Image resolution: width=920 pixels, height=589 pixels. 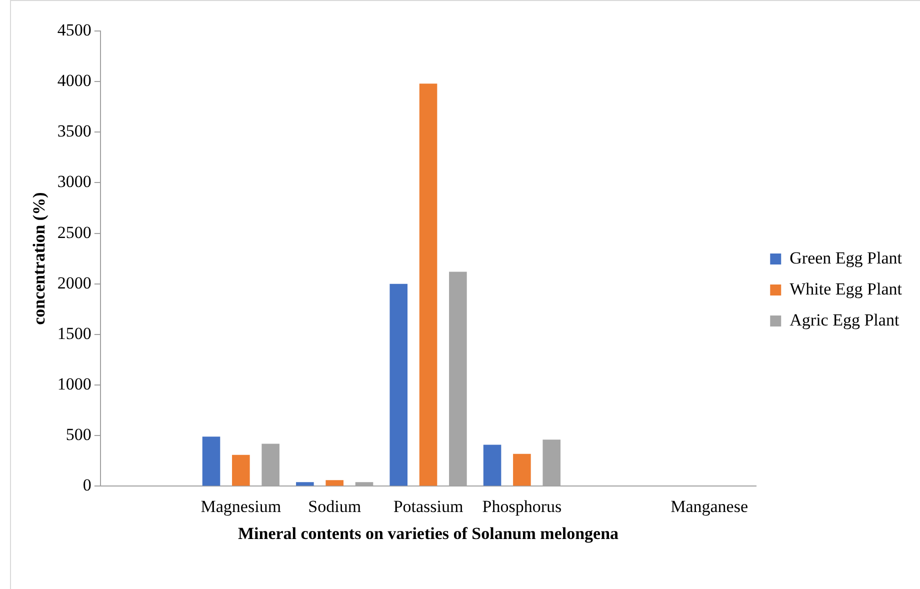 What do you see at coordinates (846, 258) in the screenshot?
I see `legend-label: Green Egg Plant` at bounding box center [846, 258].